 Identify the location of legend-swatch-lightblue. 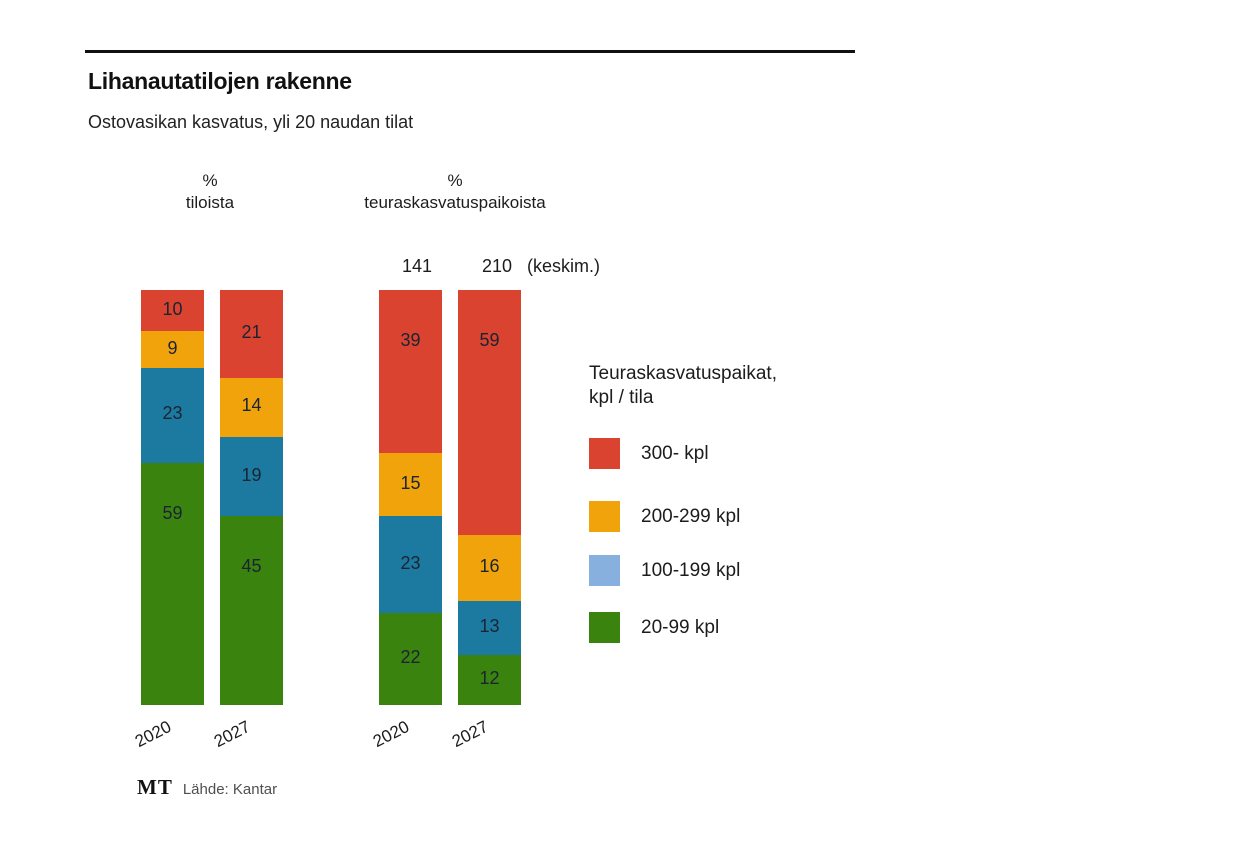
(604, 570).